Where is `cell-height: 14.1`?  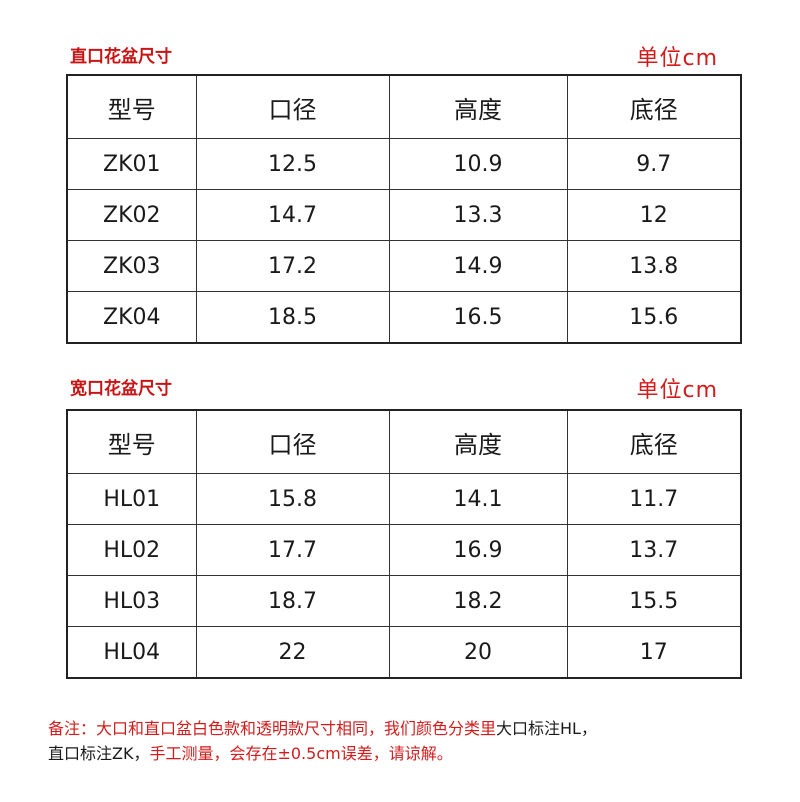 cell-height: 14.1 is located at coordinates (478, 499).